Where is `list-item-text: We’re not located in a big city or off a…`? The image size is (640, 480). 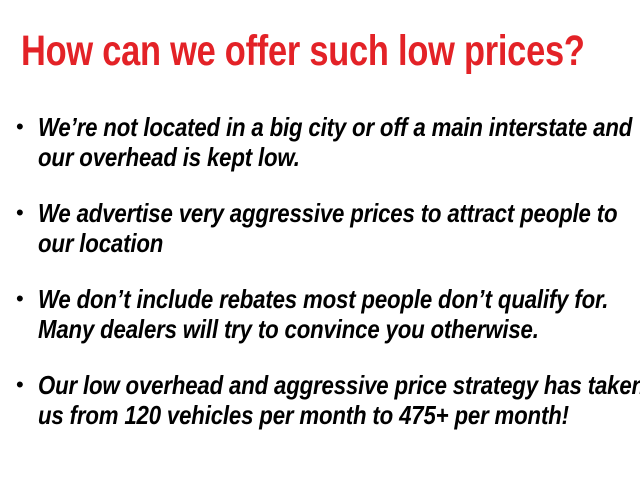
list-item-text: We’re not located in a big city or off a… is located at coordinates (335, 142).